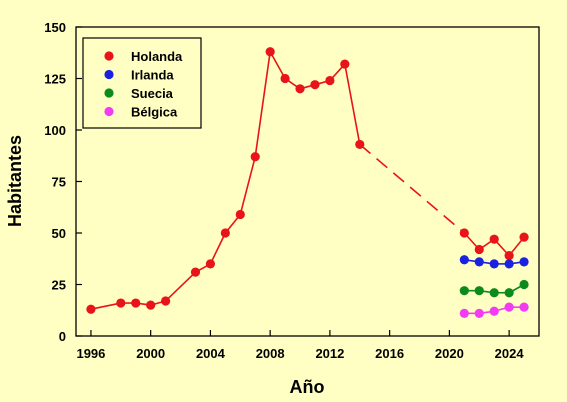  I want to click on series-bélgica, so click(494, 310).